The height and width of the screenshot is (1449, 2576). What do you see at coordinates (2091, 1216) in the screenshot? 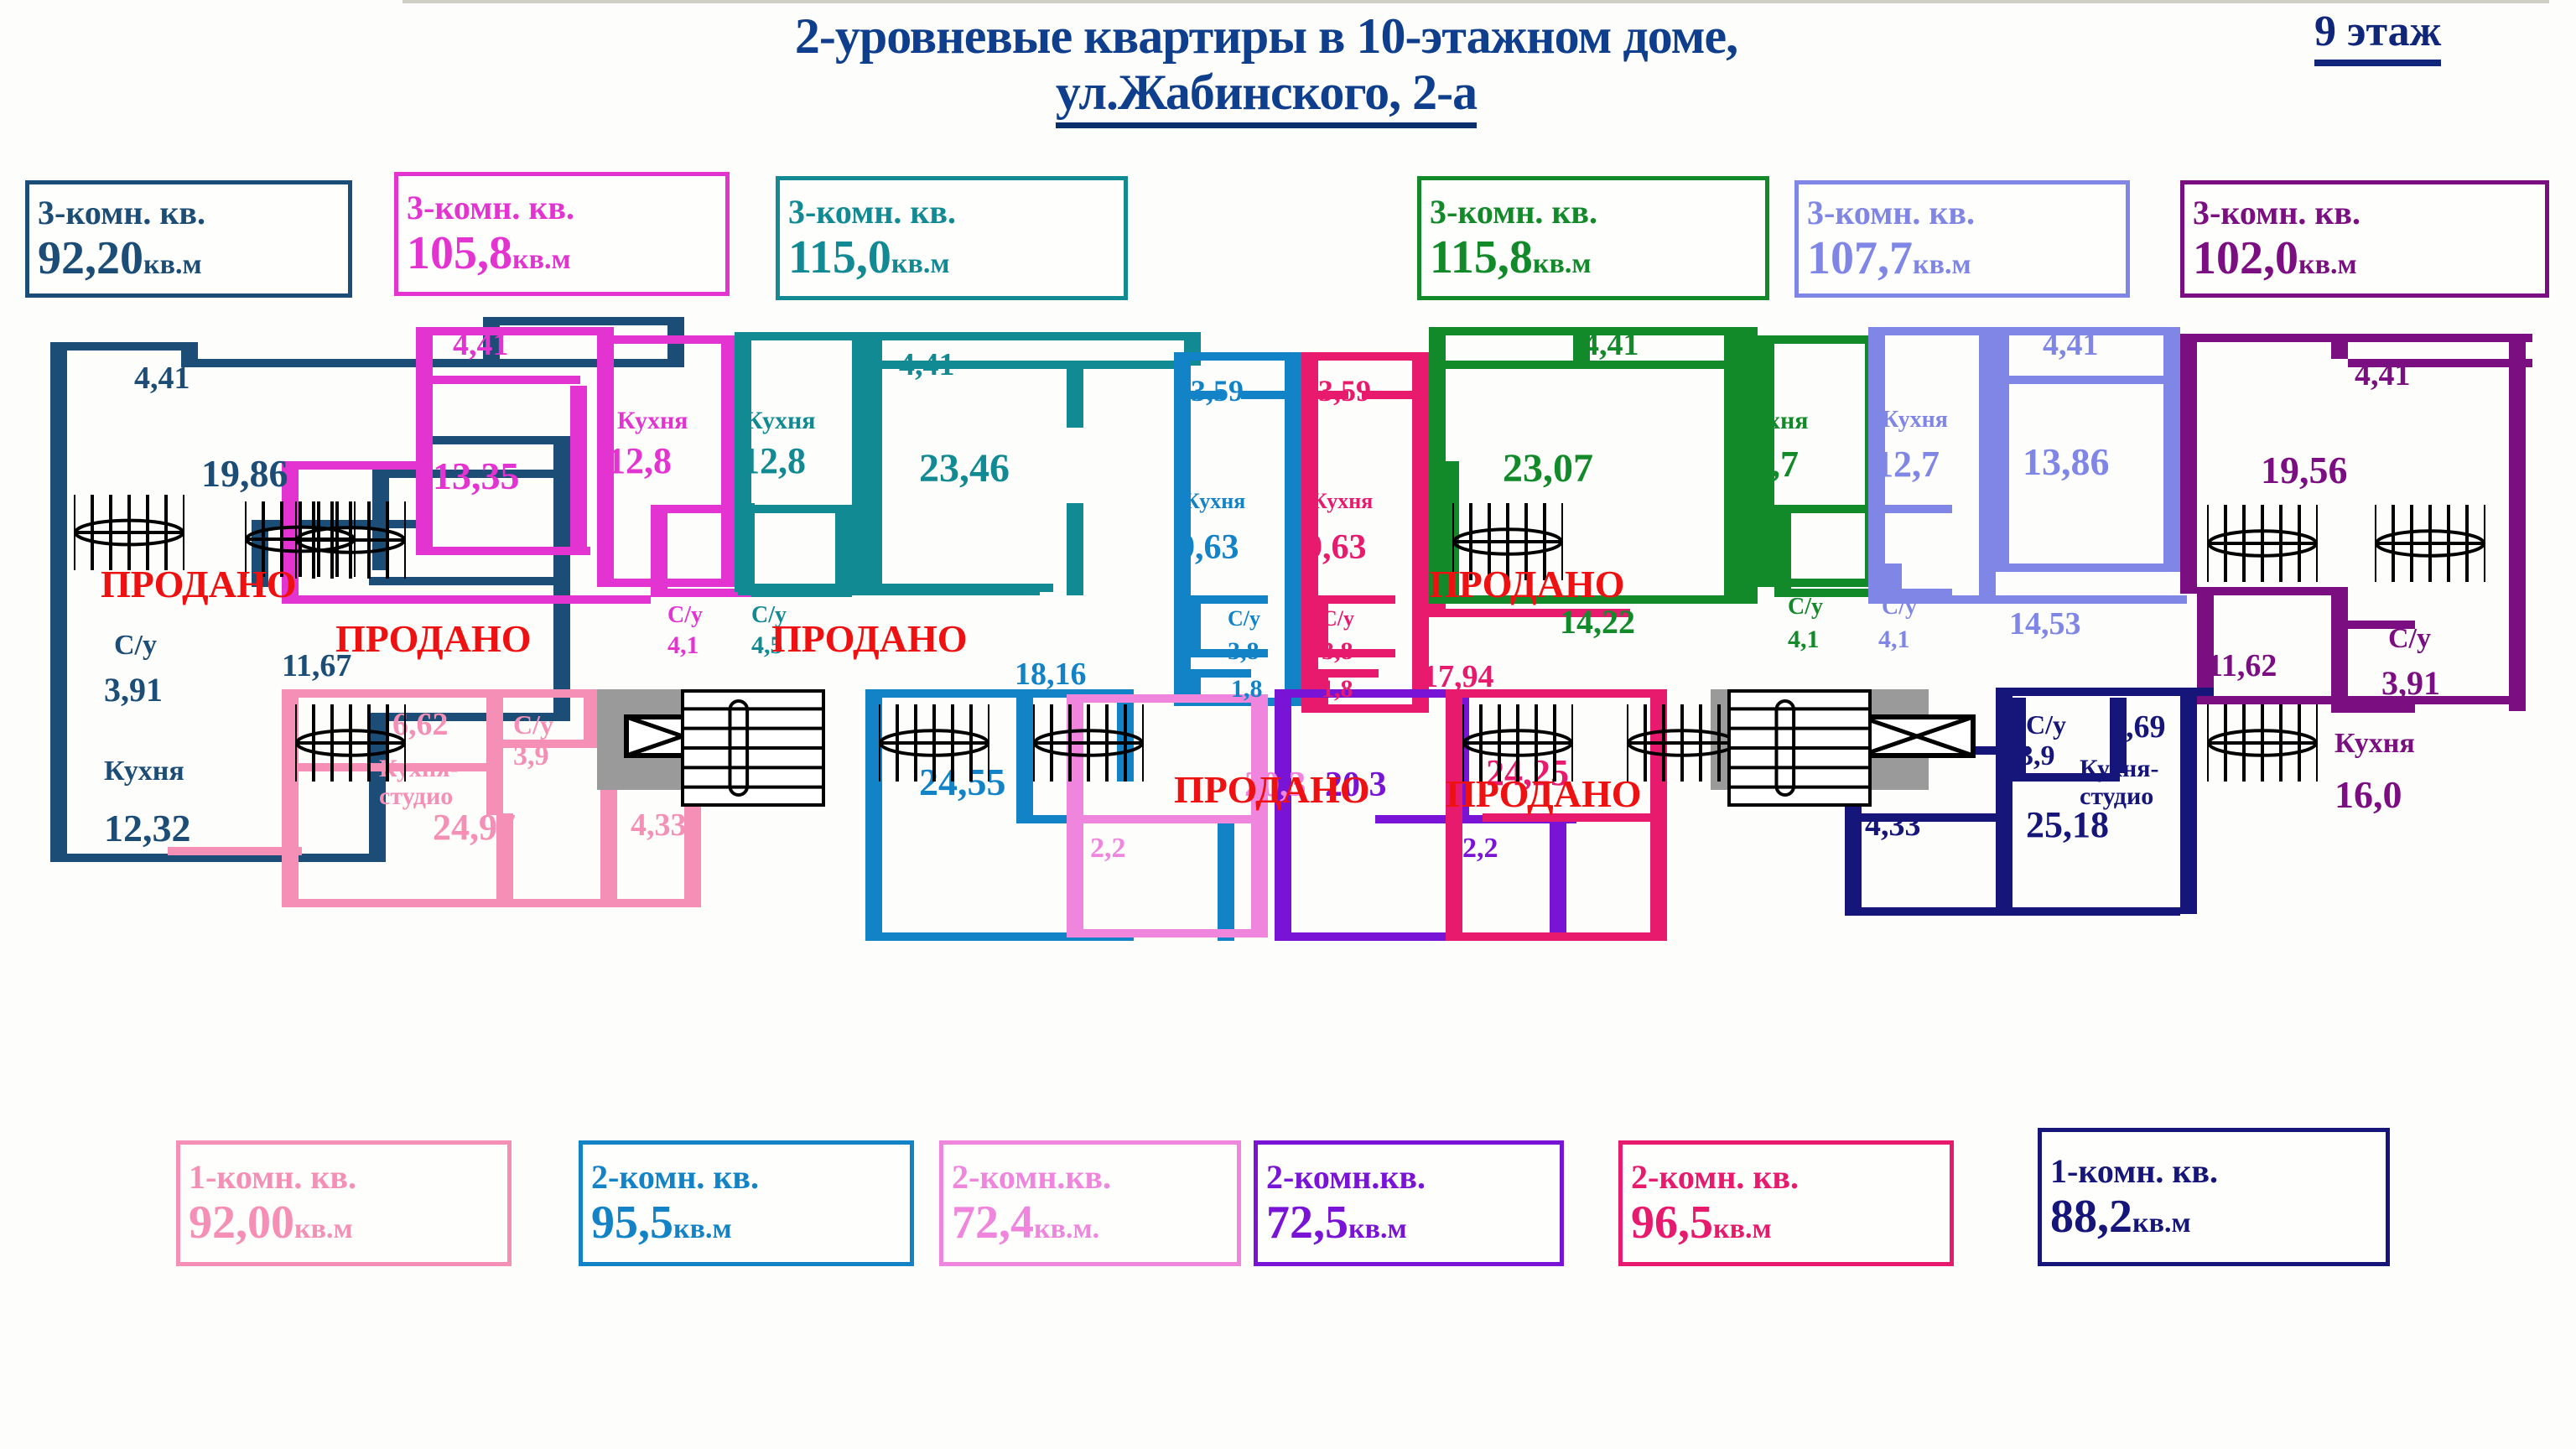
I see `legend-area: 88,2` at bounding box center [2091, 1216].